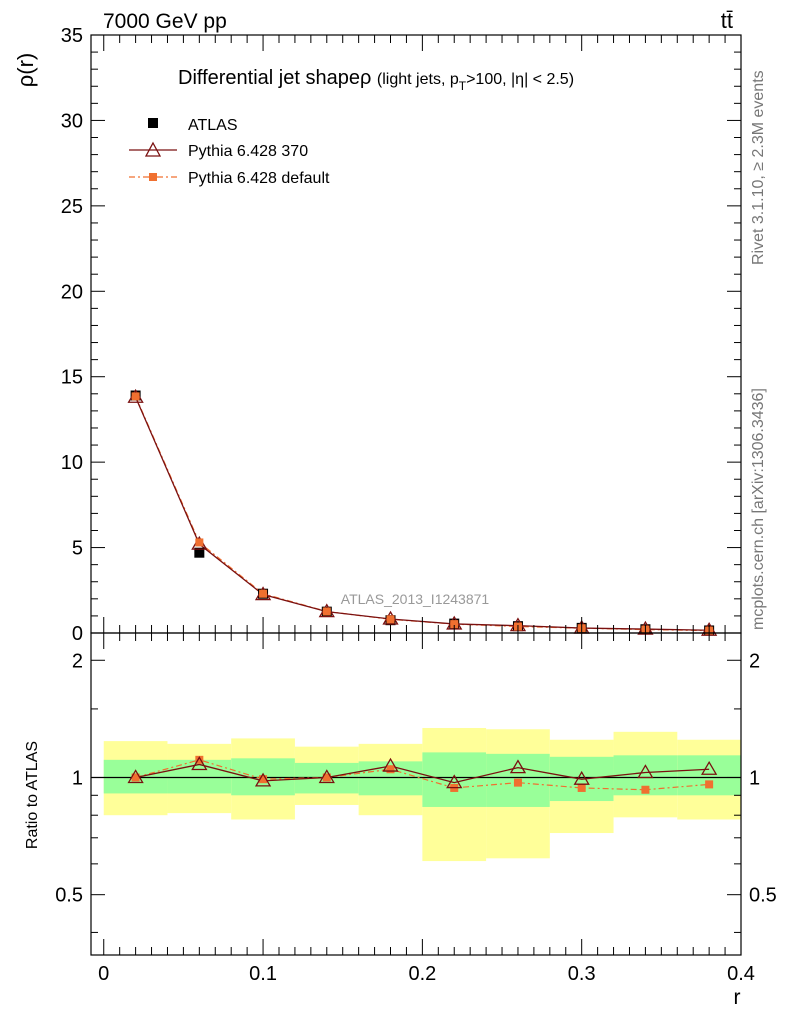  Describe the element at coordinates (25, 70) in the screenshot. I see `main-y-axis-label: ρ(r)` at that location.